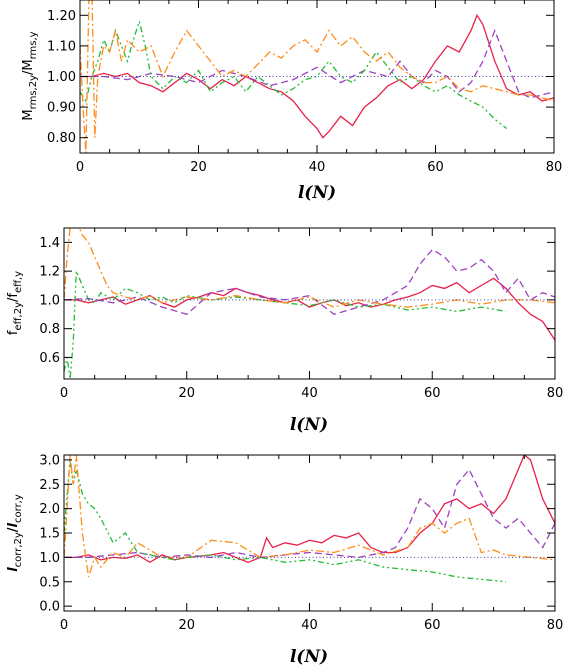 This screenshot has height=667, width=572. What do you see at coordinates (309, 425) in the screenshot?
I see `panel-feff-xlabel: l(N)` at bounding box center [309, 425].